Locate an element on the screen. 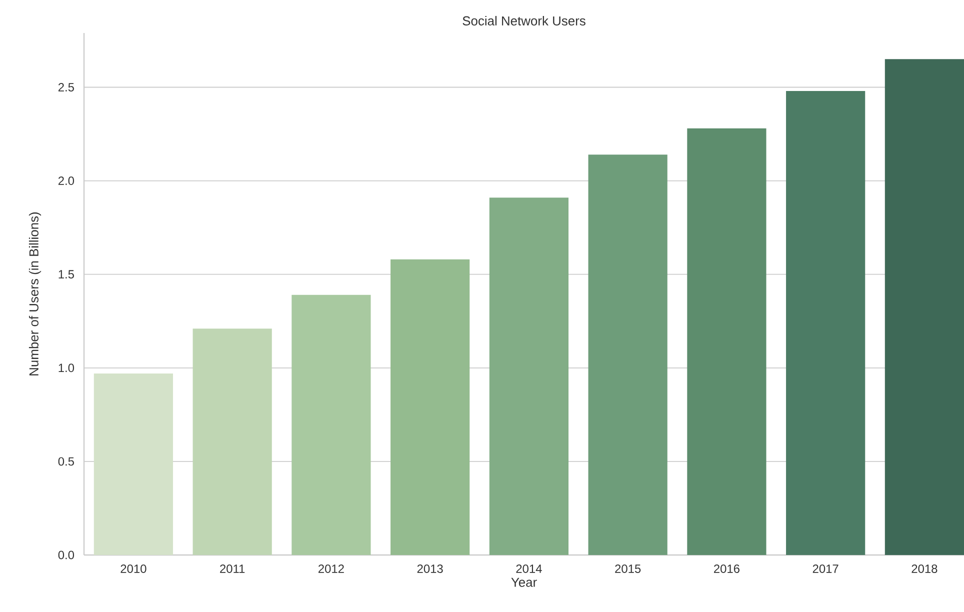 The height and width of the screenshot is (612, 964). x-tick-label: 2017 is located at coordinates (825, 568).